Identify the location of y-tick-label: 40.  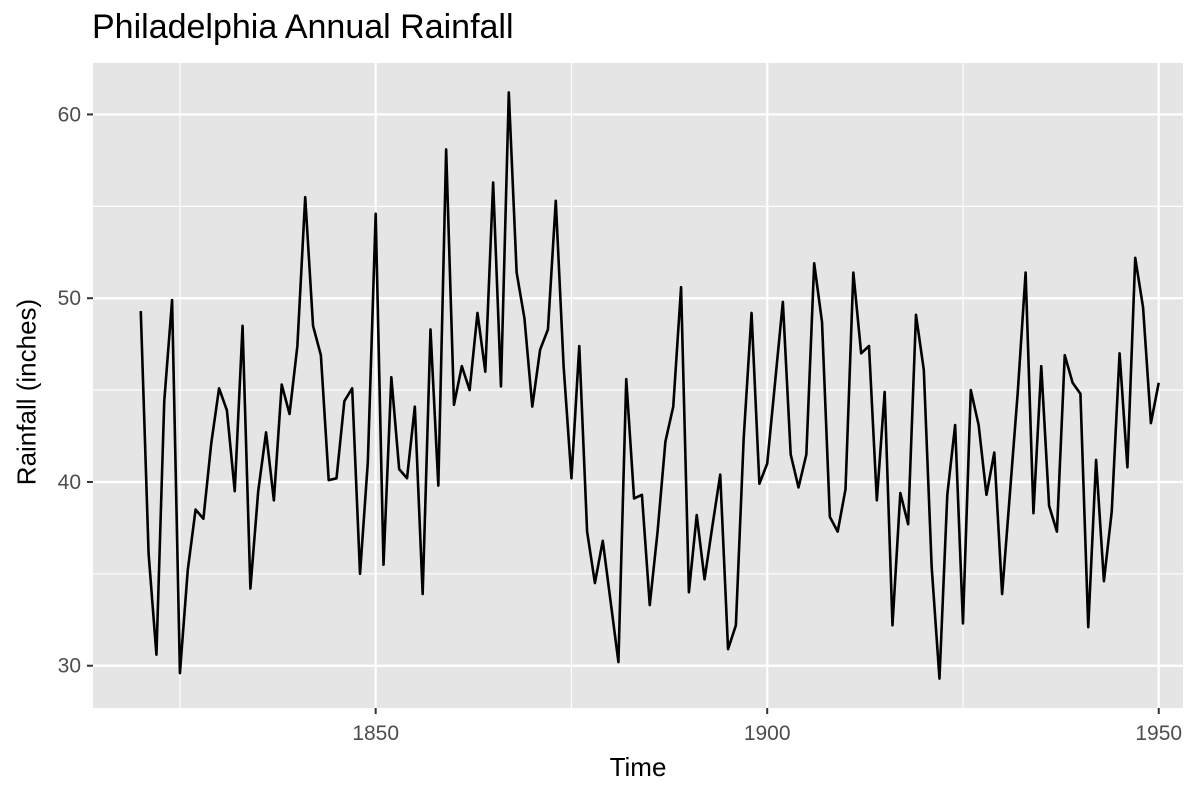
(69, 482).